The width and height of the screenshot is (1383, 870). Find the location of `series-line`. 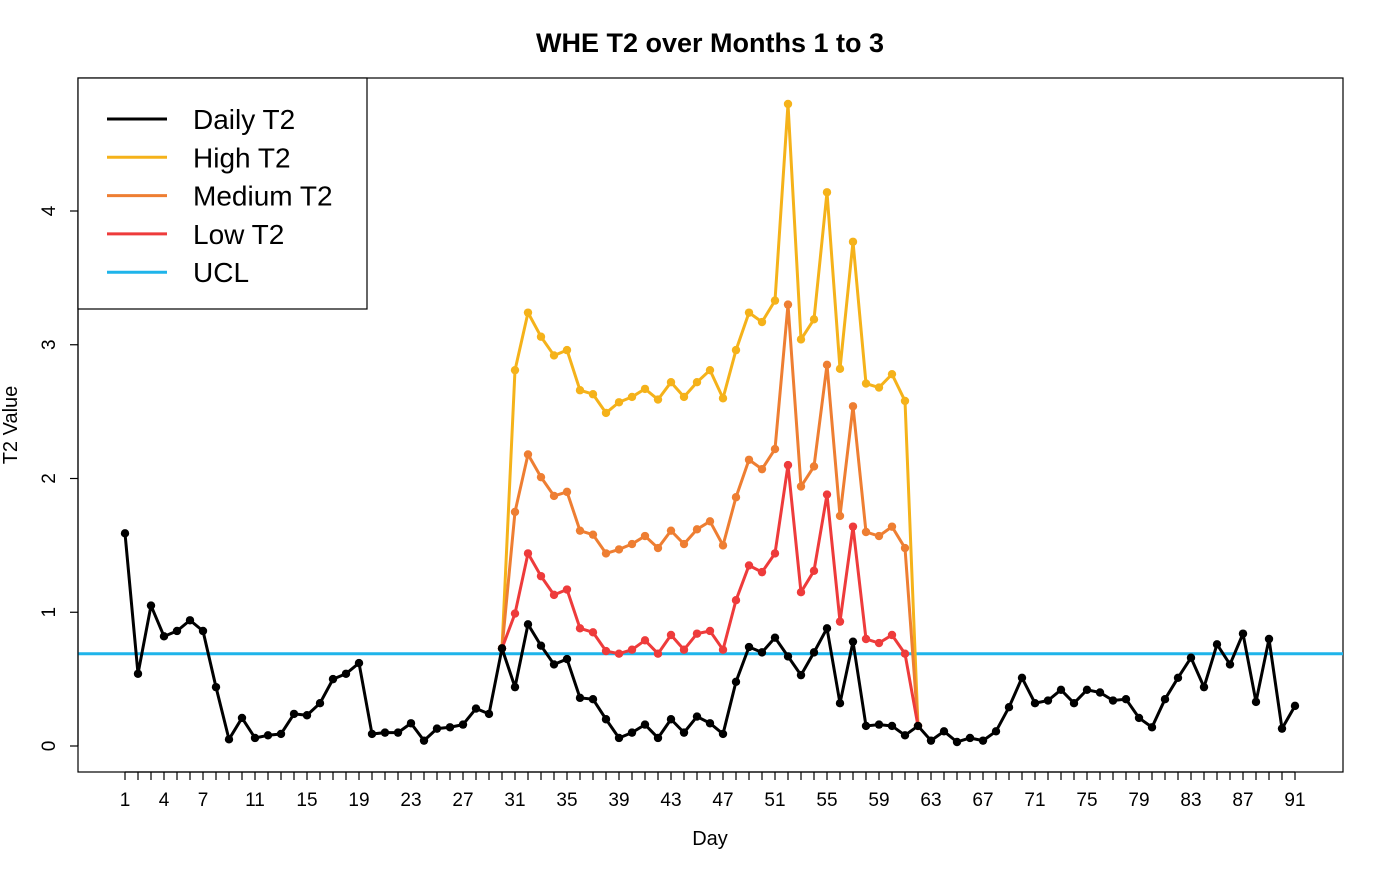

series-line is located at coordinates (710, 595).